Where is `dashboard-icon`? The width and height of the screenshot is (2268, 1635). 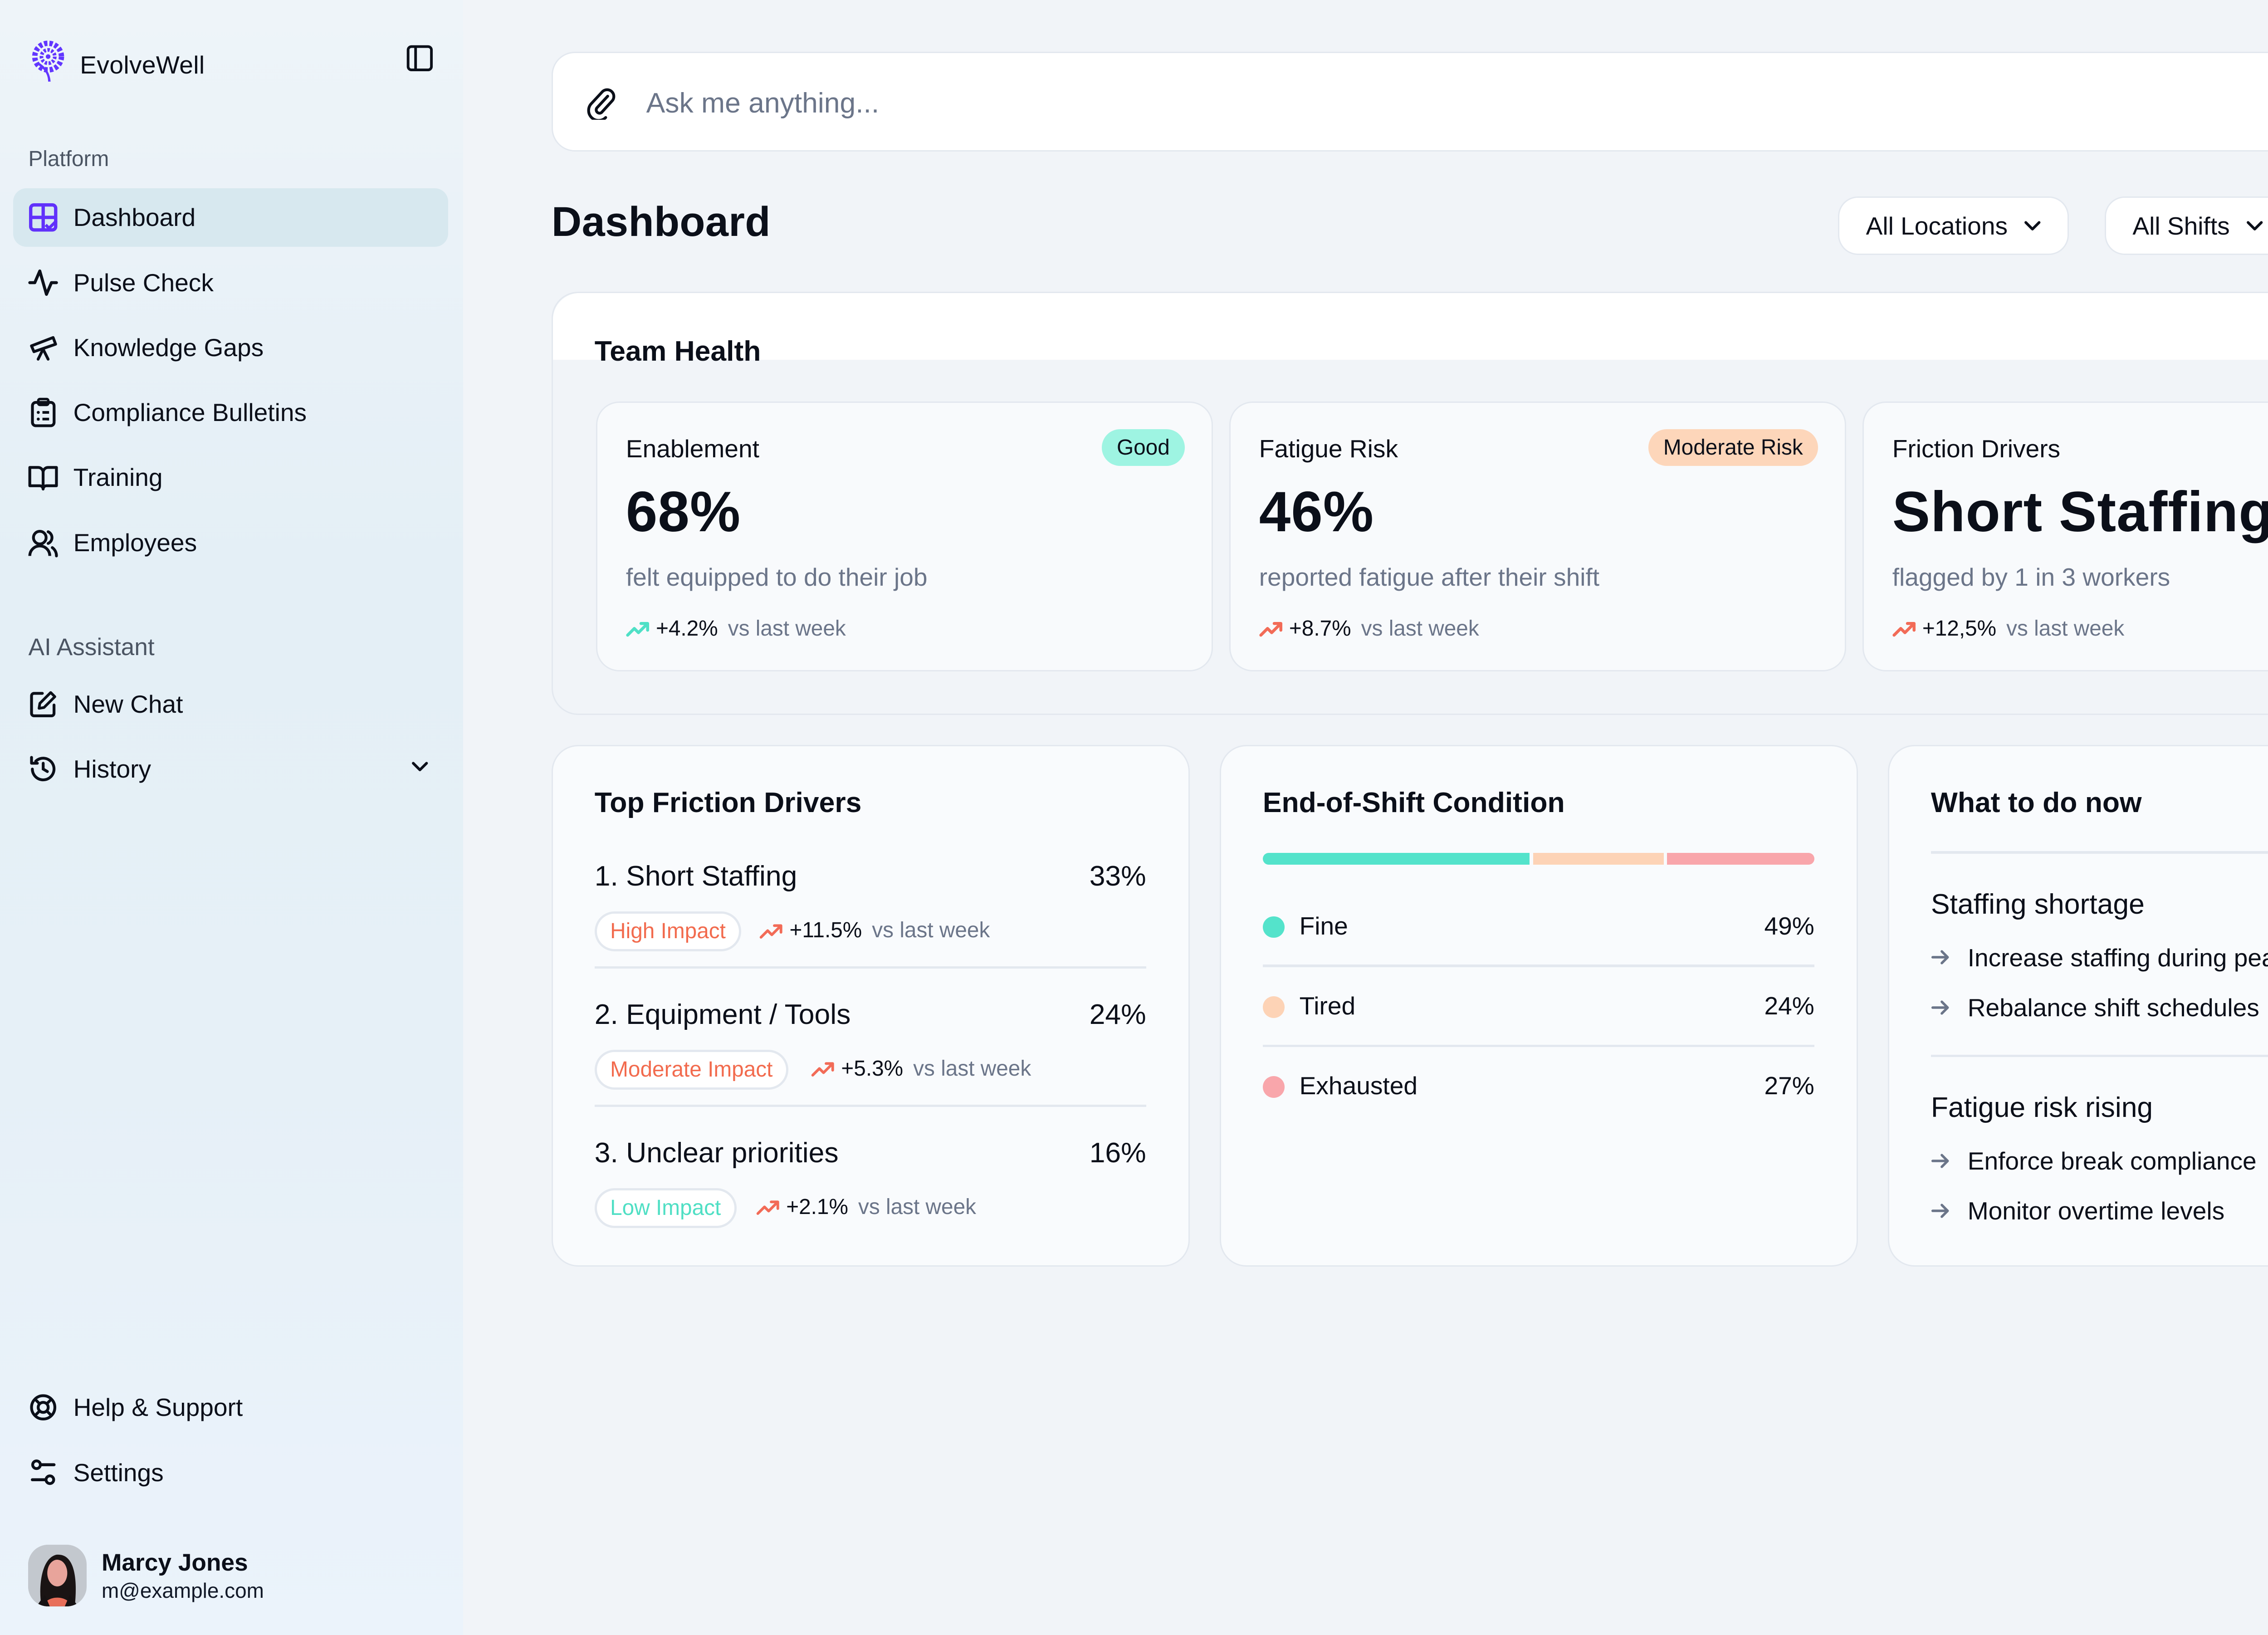 dashboard-icon is located at coordinates (43, 217).